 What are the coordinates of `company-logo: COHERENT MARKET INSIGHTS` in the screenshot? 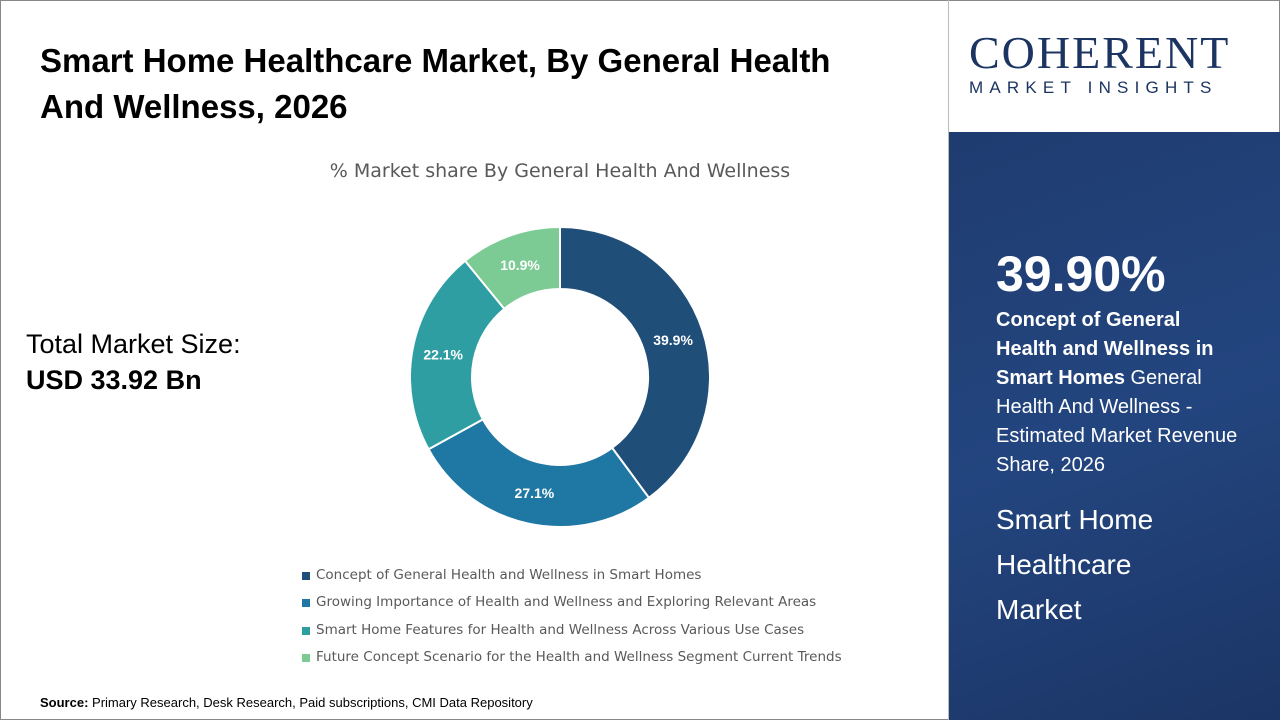 It's located at (1119, 64).